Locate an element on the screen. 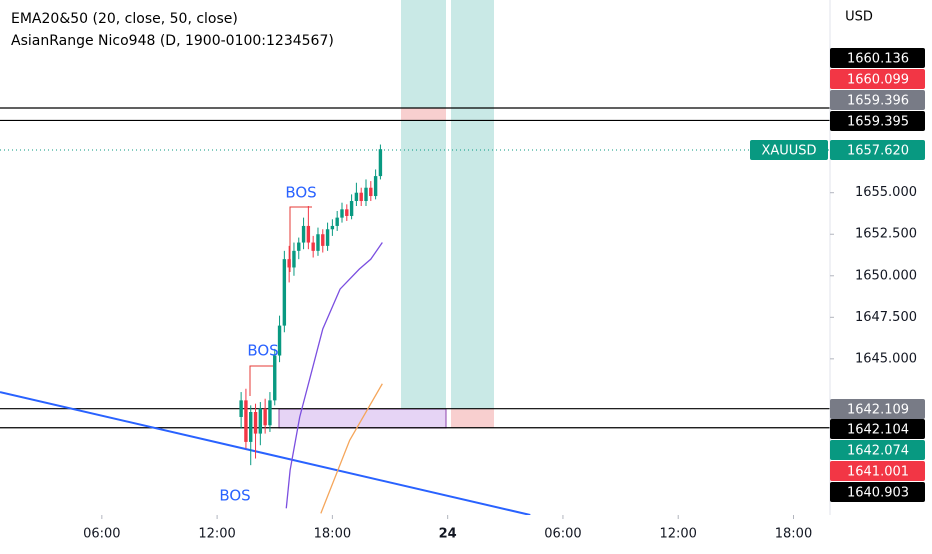 The height and width of the screenshot is (554, 932). currency-label: USD is located at coordinates (859, 17).